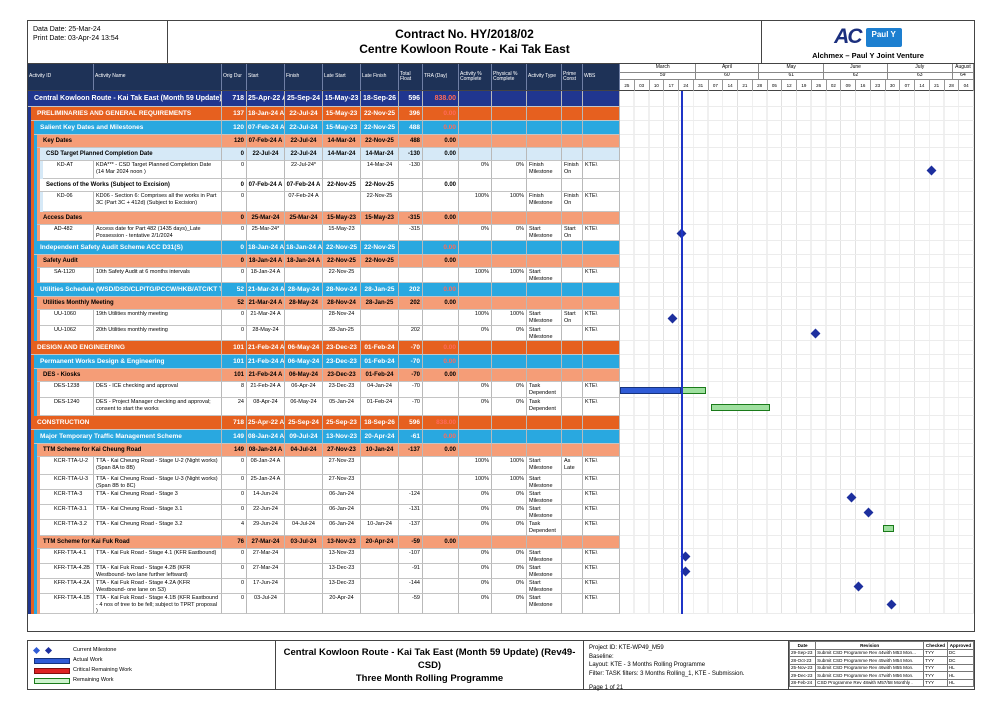 This screenshot has width=1001, height=708. I want to click on column-header-finish: Finish, so click(304, 77).